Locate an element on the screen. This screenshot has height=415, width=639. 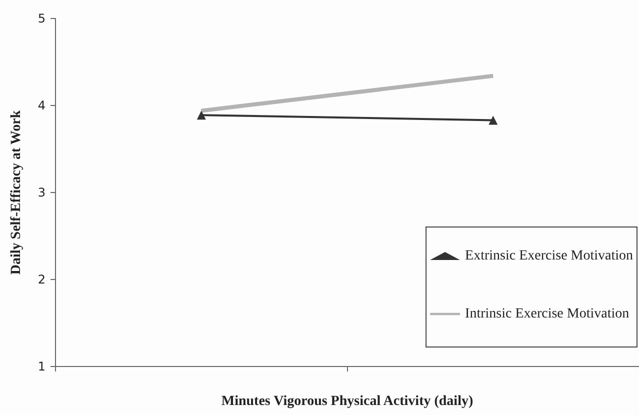
y-tick-label: 5 is located at coordinates (42, 19).